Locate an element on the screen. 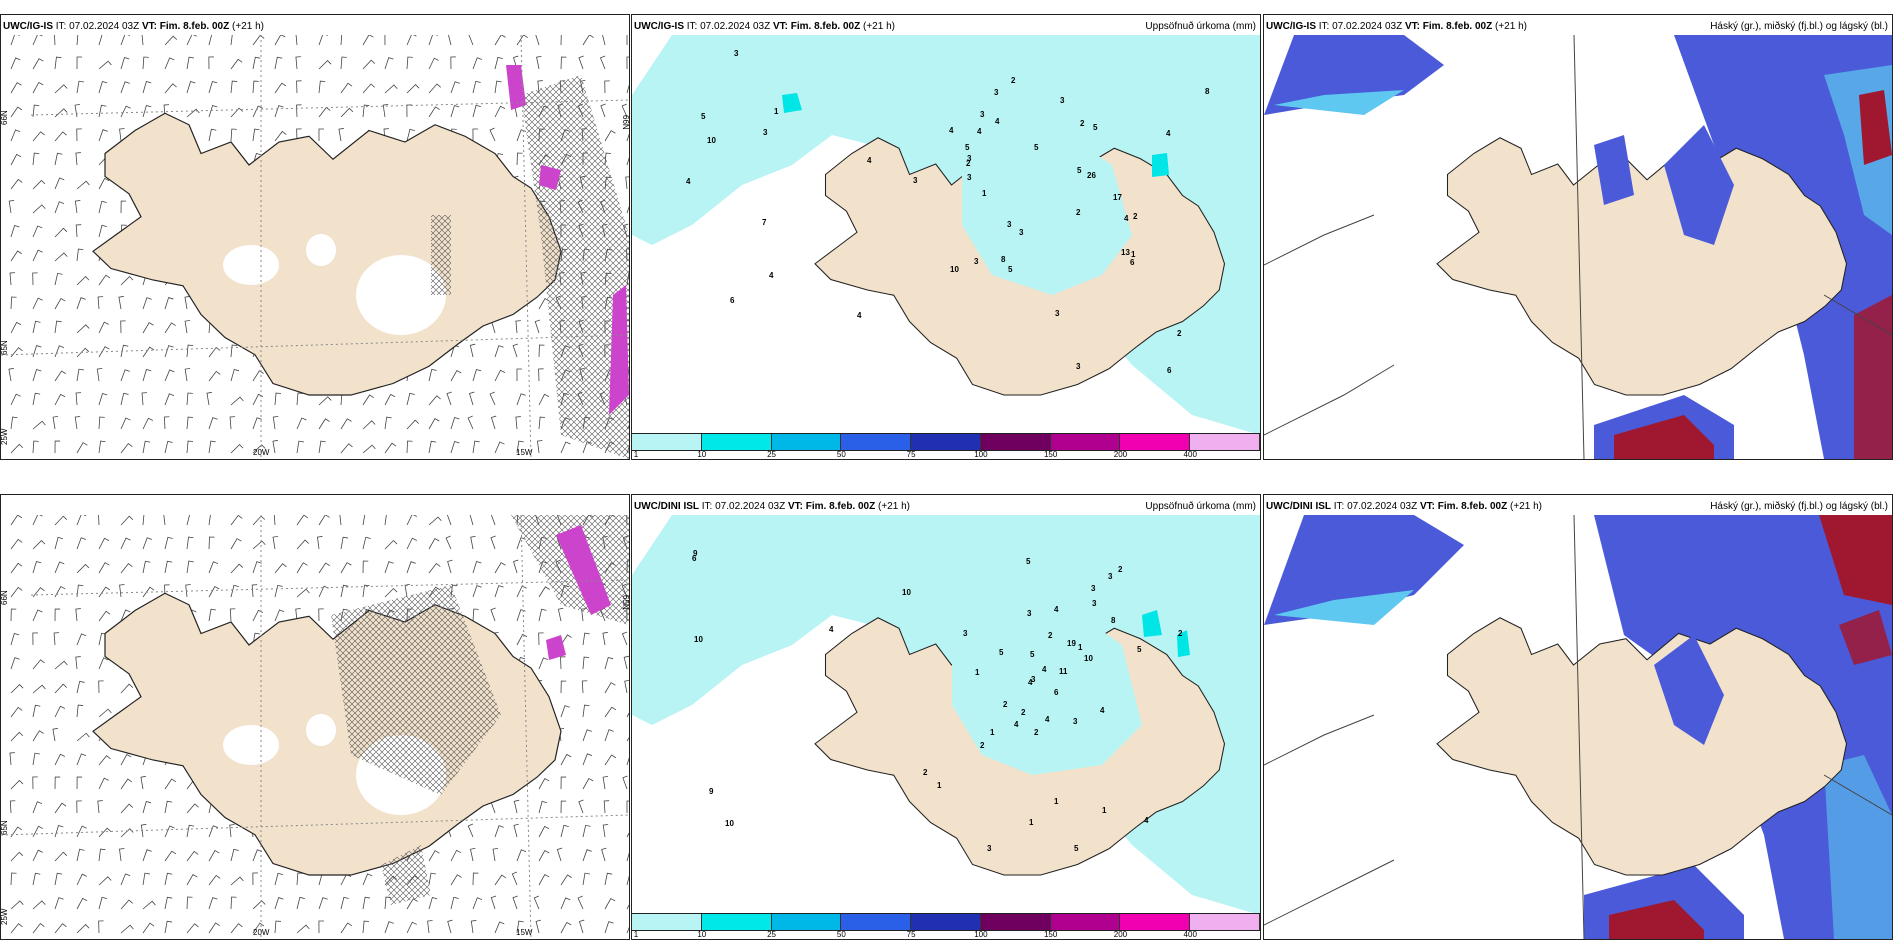 The height and width of the screenshot is (950, 1900). colorbar-tick: 200 is located at coordinates (1120, 454).